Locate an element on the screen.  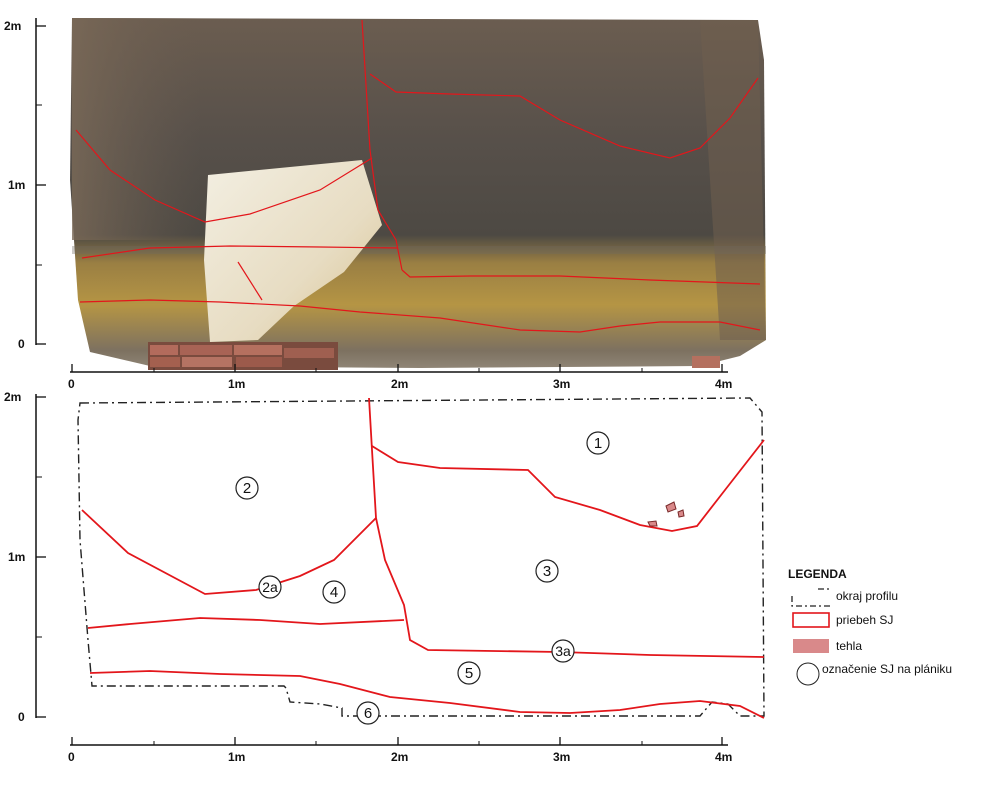
plan-x-axis: 0 1m 2m 3m 4m is located at coordinates (400, 750).